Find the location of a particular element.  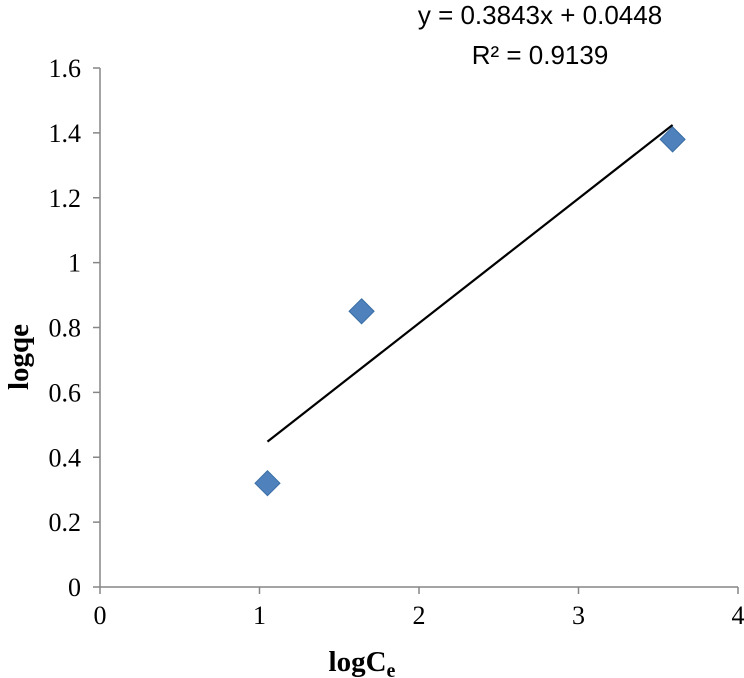

y-tick-label: 1.2 is located at coordinates (65, 198).